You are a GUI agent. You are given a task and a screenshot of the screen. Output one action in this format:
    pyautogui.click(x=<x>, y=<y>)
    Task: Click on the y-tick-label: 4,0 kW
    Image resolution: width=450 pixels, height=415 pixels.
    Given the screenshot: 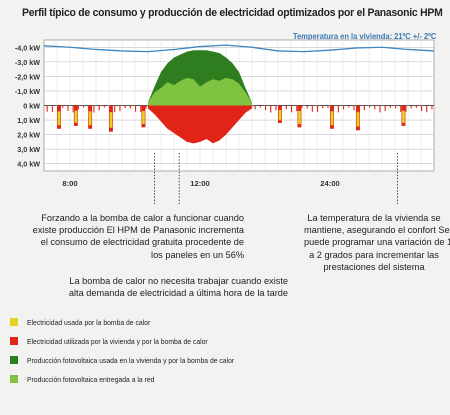 What is the action you would take?
    pyautogui.click(x=28, y=164)
    